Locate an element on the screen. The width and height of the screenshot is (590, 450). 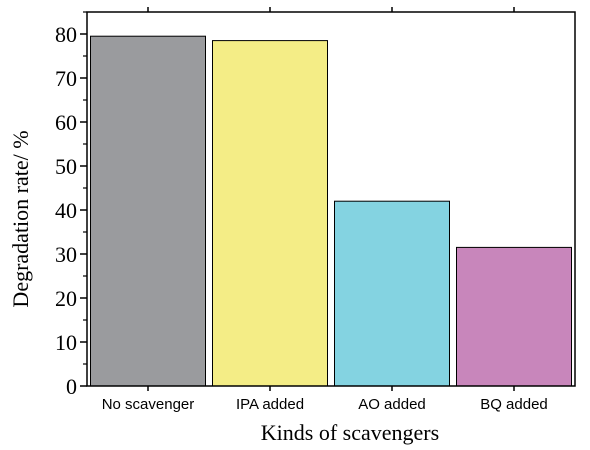
x-tick-label: No scavenger is located at coordinates (148, 404).